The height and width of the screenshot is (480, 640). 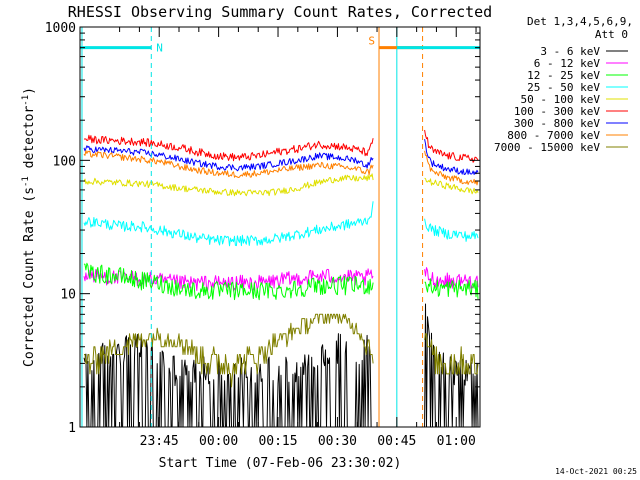 What do you see at coordinates (60, 28) in the screenshot?
I see `y-tick-label: 1000` at bounding box center [60, 28].